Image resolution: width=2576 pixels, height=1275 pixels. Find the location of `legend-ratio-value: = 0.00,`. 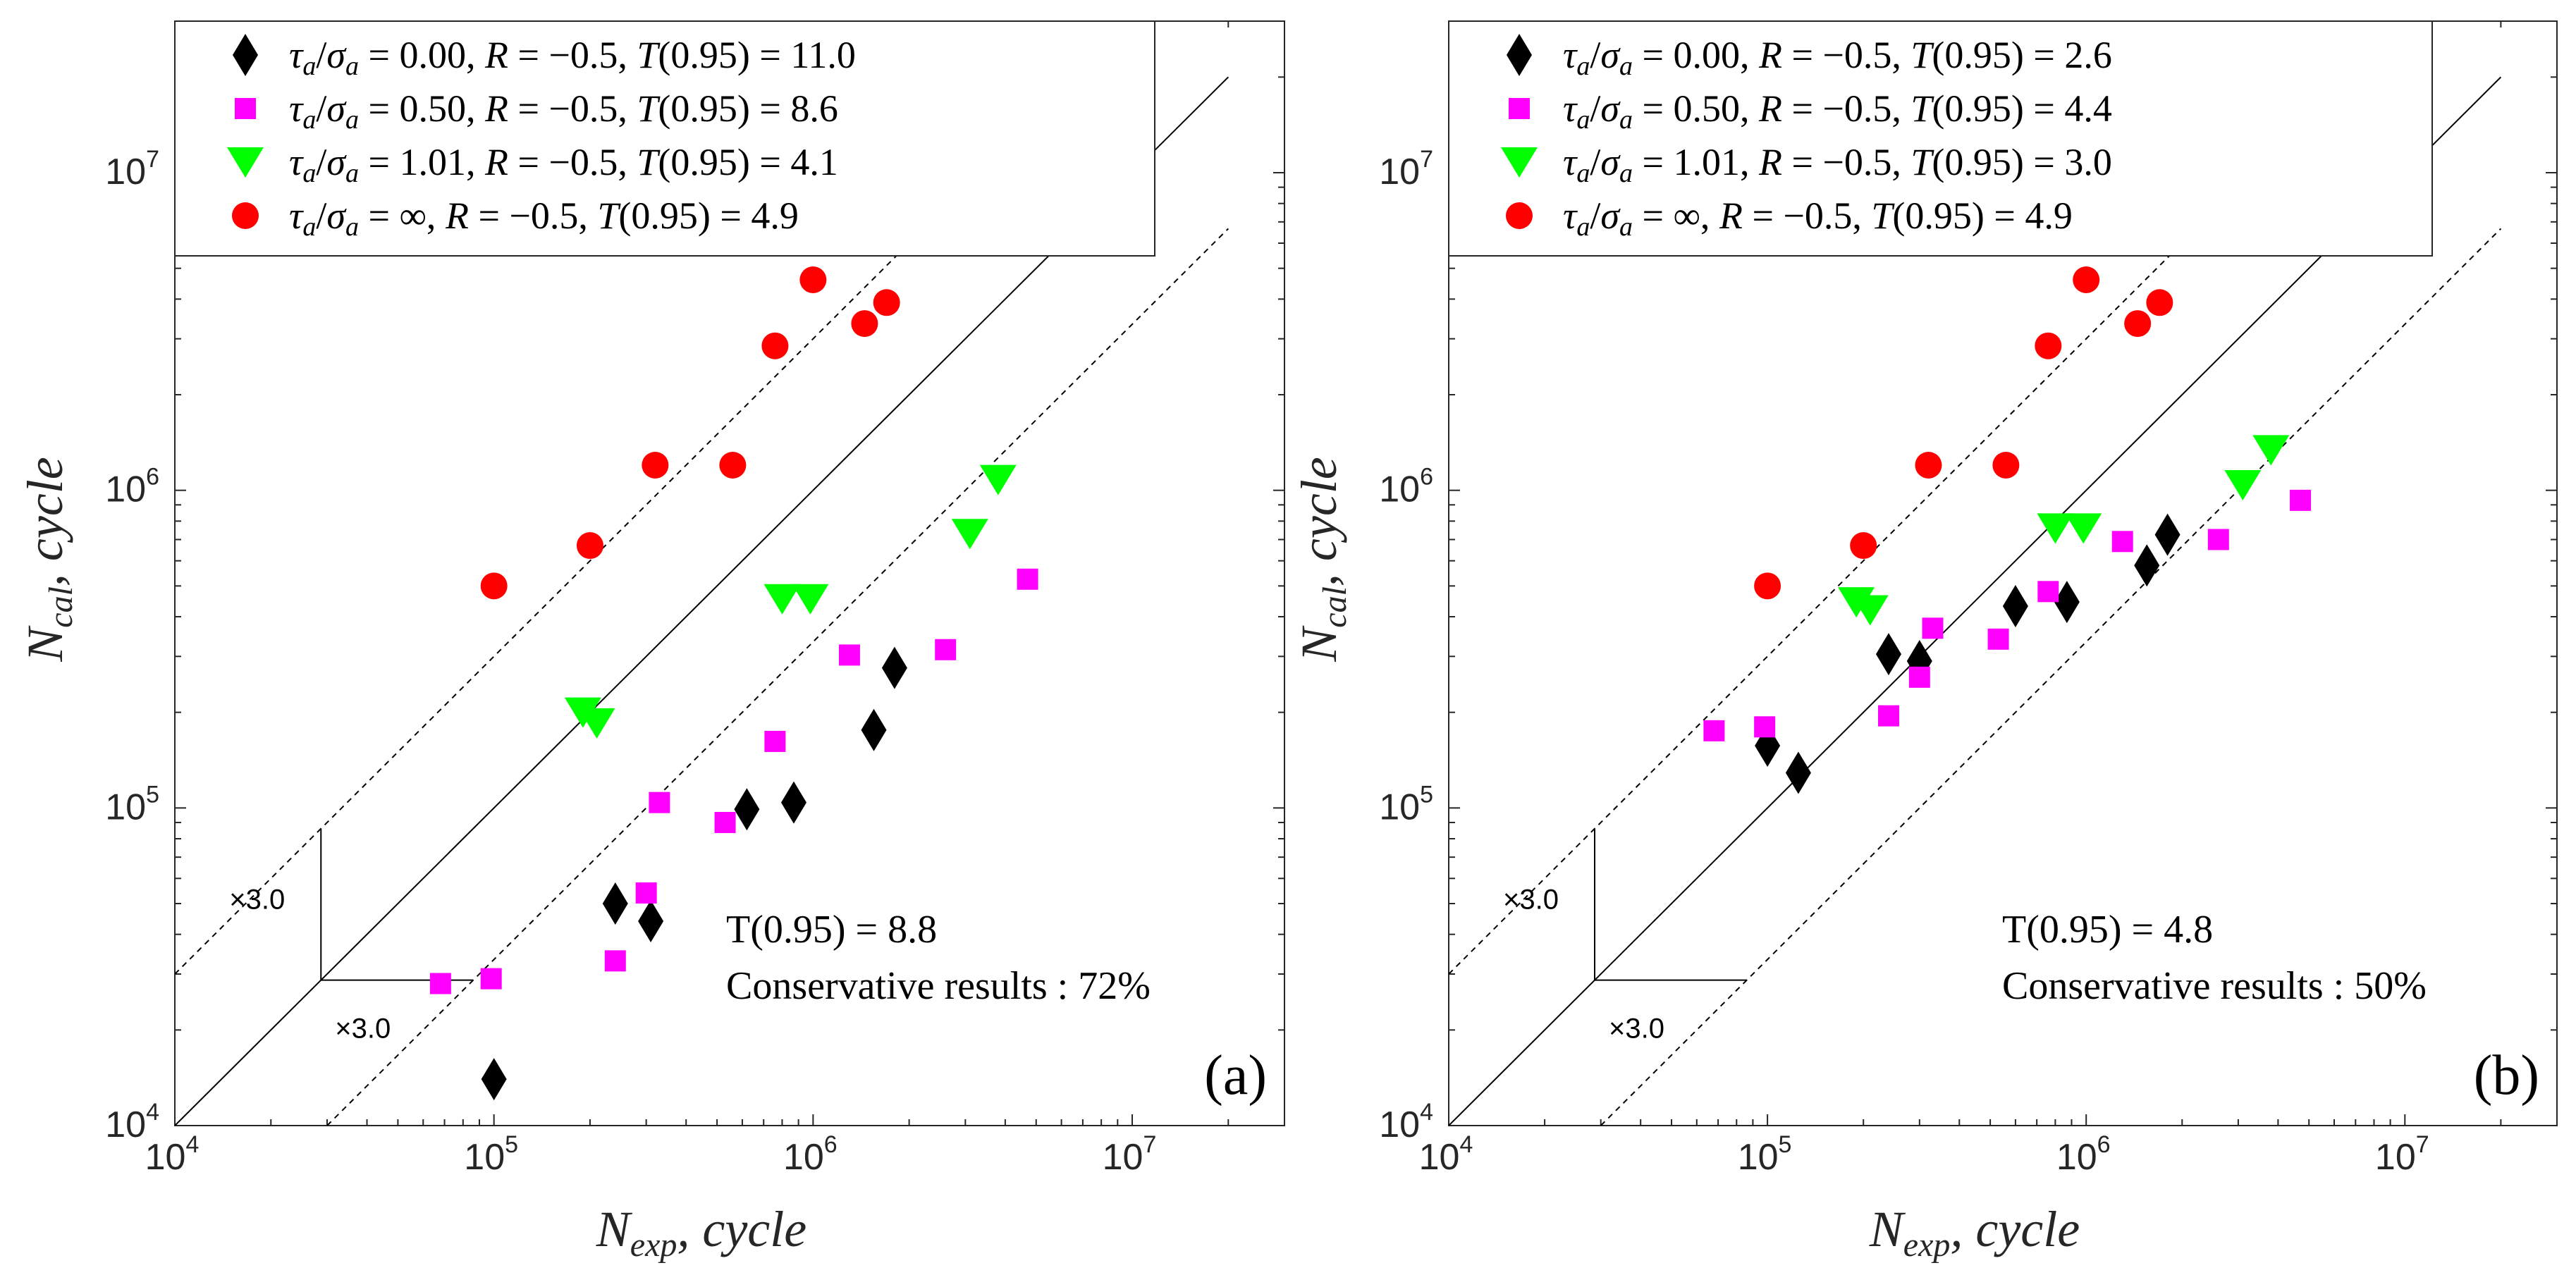

legend-ratio-value: = 0.00, is located at coordinates (1696, 55).